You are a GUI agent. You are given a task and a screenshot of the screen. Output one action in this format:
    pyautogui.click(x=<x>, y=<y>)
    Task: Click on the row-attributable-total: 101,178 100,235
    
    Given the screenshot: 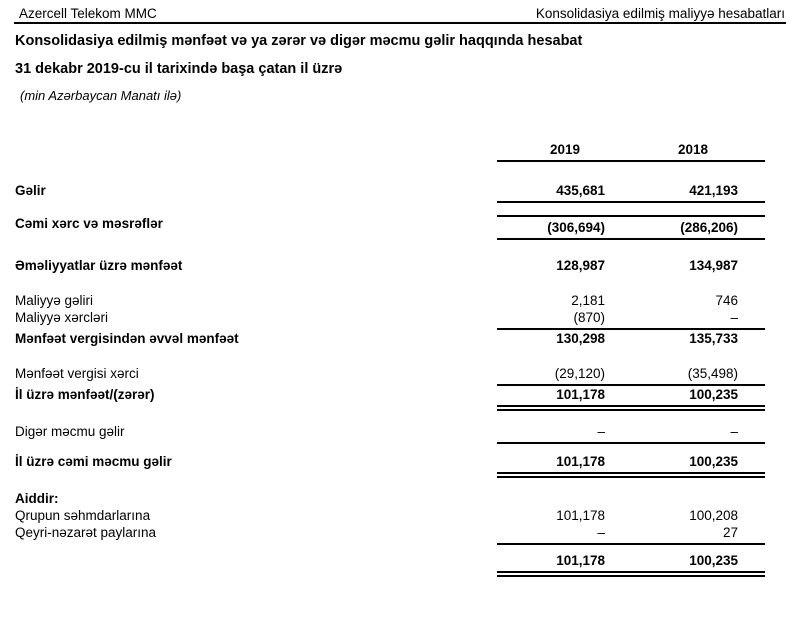 What is the action you would take?
    pyautogui.click(x=390, y=564)
    